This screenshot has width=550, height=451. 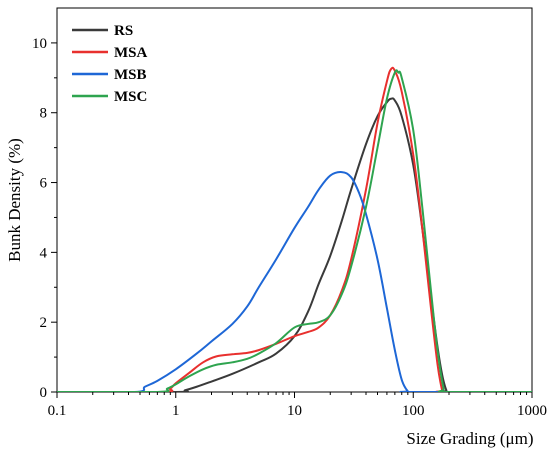 I want to click on x-tick-label: 10, so click(x=294, y=411).